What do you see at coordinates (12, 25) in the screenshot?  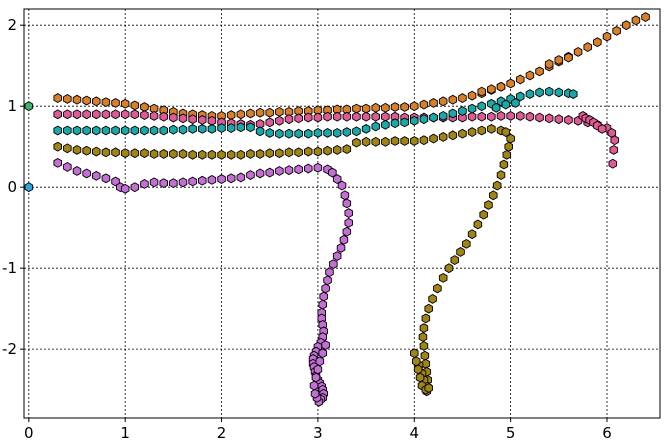 I see `y-tick-label: 2` at bounding box center [12, 25].